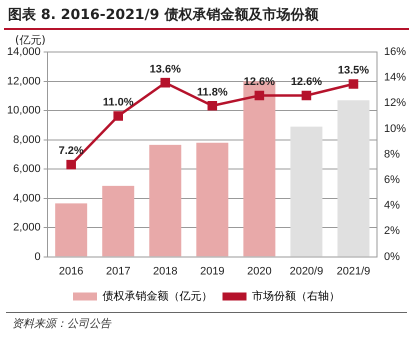 This screenshot has height=348, width=413. Describe the element at coordinates (23, 110) in the screenshot. I see `y-tick-label: 10,000` at that location.